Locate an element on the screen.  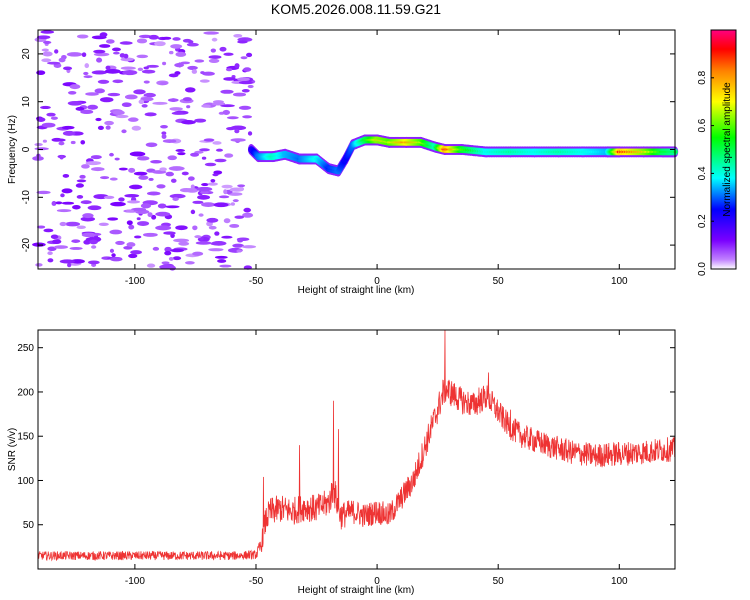
snr-x-tick-label: -100 is located at coordinates (135, 581).